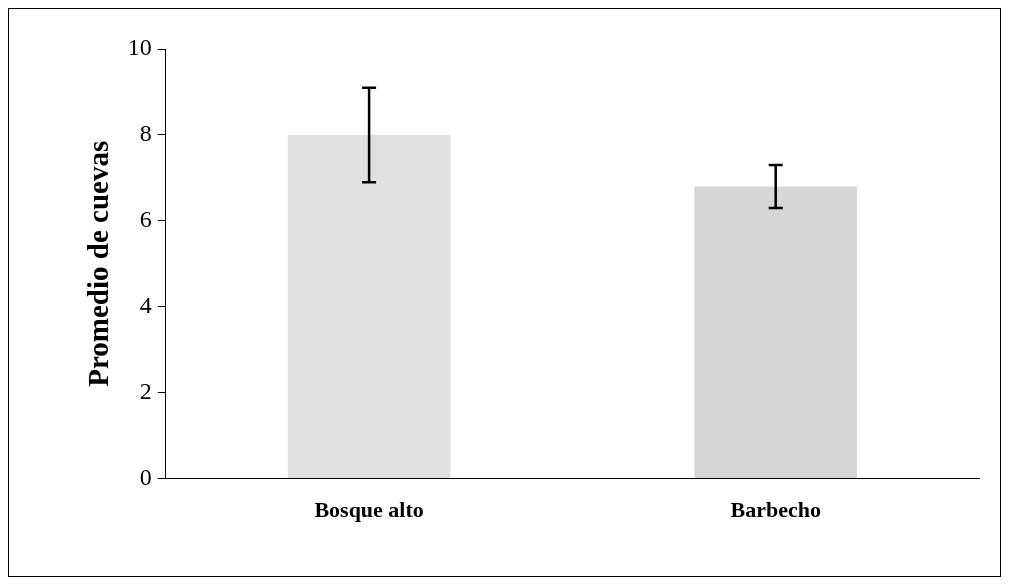  Describe the element at coordinates (139, 47) in the screenshot. I see `y-tick-label: 10` at that location.